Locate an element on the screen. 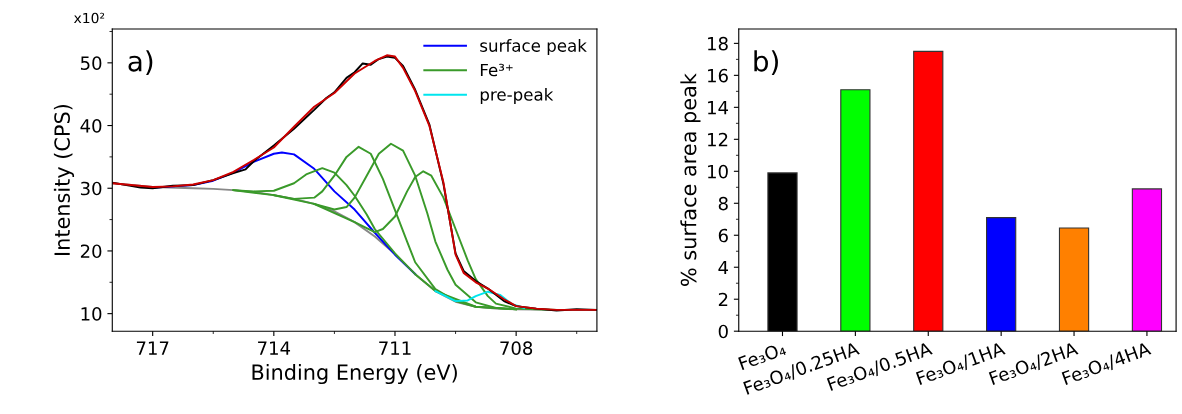  y-tick-label: 16 is located at coordinates (718, 75).